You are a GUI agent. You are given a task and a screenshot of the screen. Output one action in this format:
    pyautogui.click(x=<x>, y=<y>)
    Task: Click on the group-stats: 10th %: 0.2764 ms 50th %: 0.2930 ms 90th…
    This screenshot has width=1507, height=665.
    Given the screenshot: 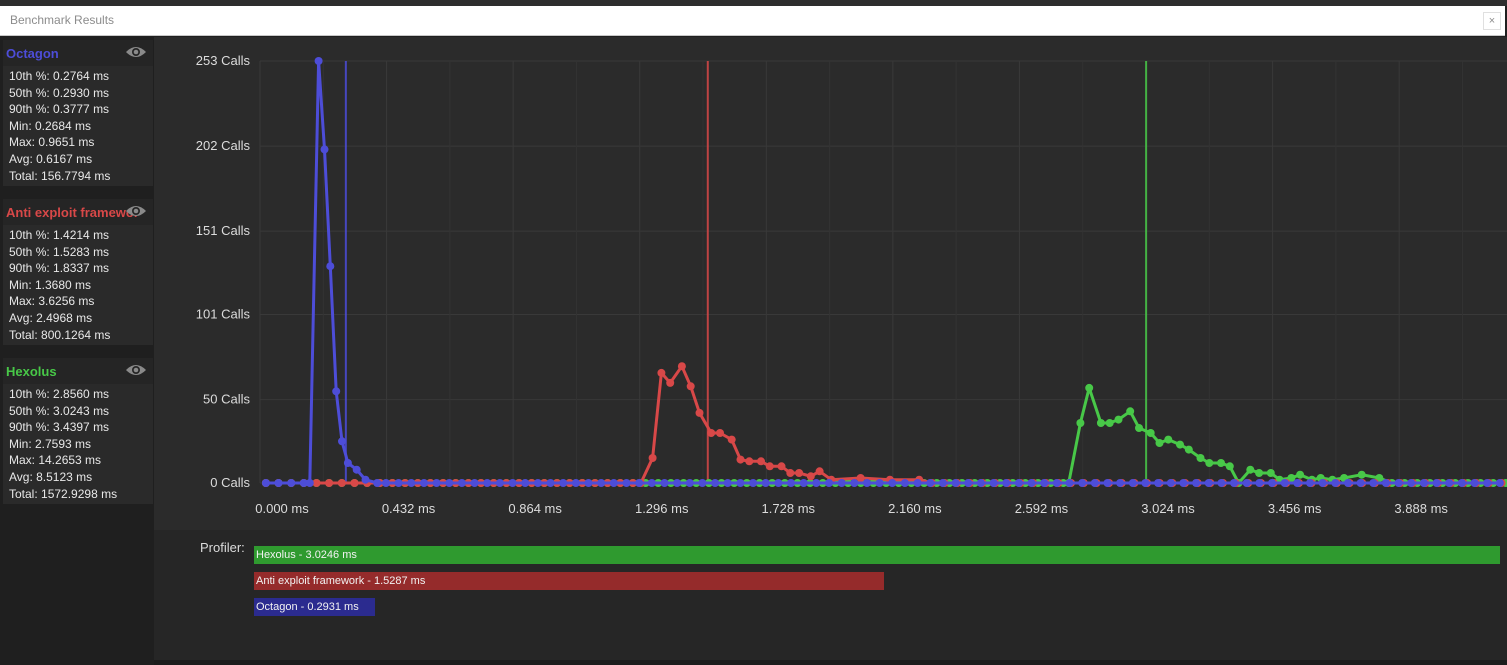 What is the action you would take?
    pyautogui.click(x=78, y=126)
    